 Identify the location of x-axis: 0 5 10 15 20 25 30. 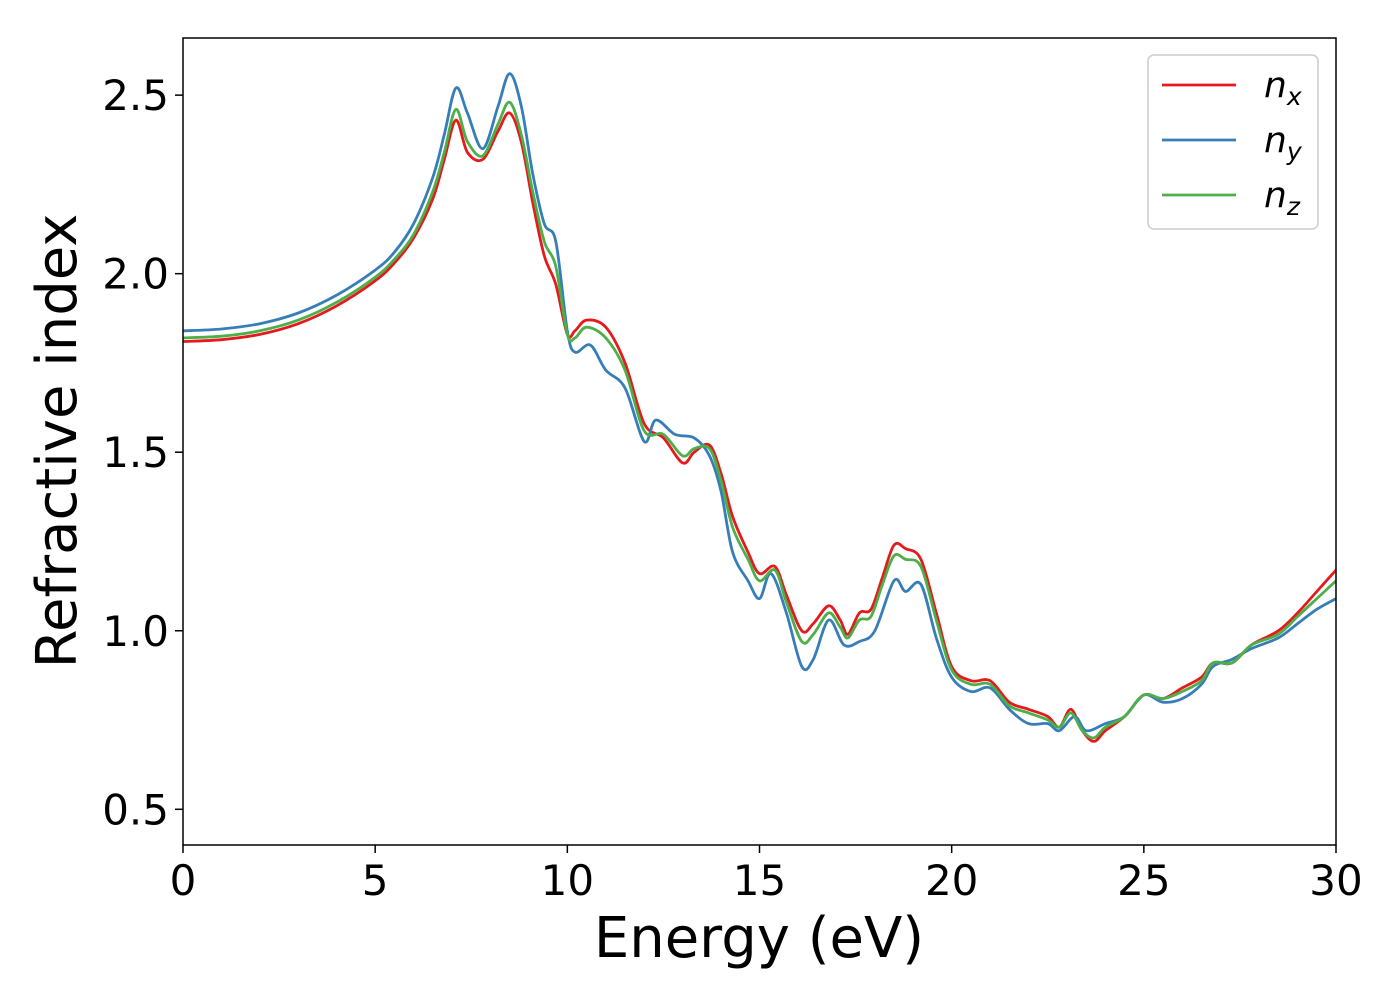
(766, 875).